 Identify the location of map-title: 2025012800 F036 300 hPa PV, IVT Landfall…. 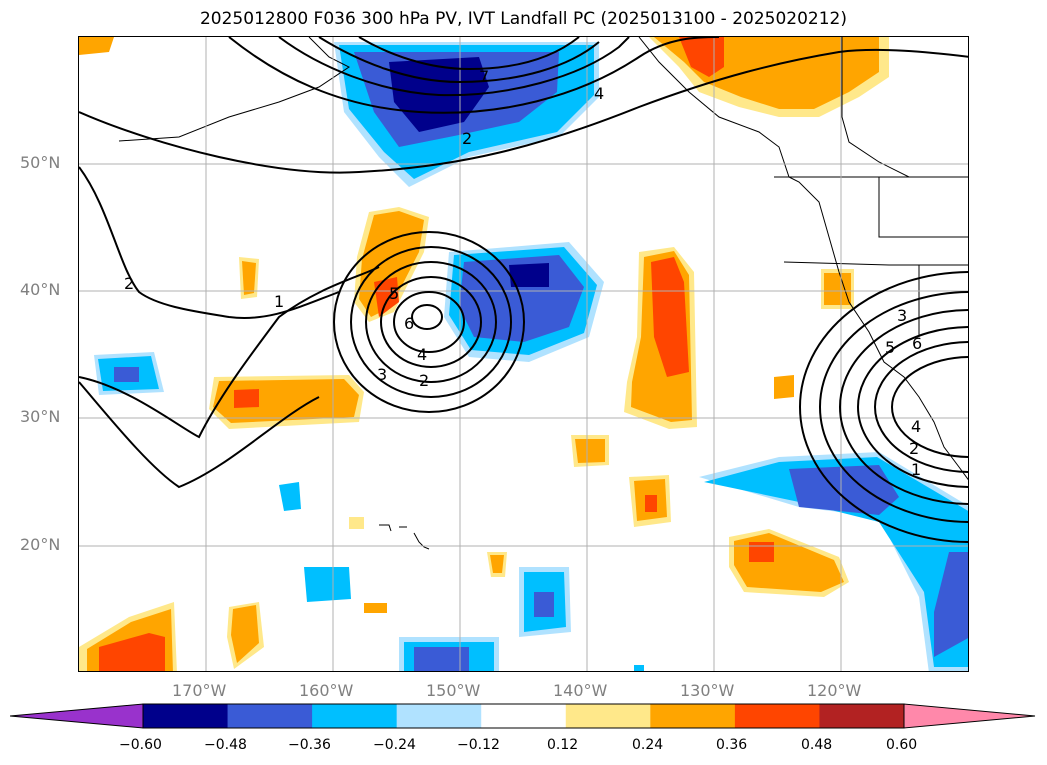
(523, 19).